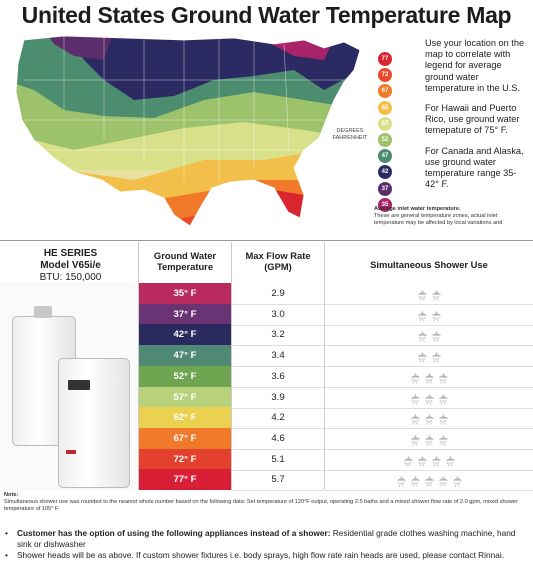 The image size is (533, 572). What do you see at coordinates (385, 204) in the screenshot?
I see `legend-dot-35: 35` at bounding box center [385, 204].